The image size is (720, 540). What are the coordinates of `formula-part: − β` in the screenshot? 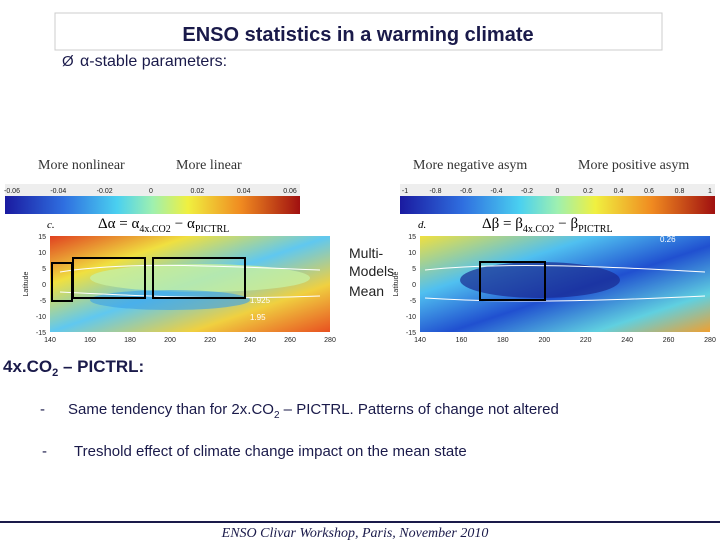 It's located at (568, 224).